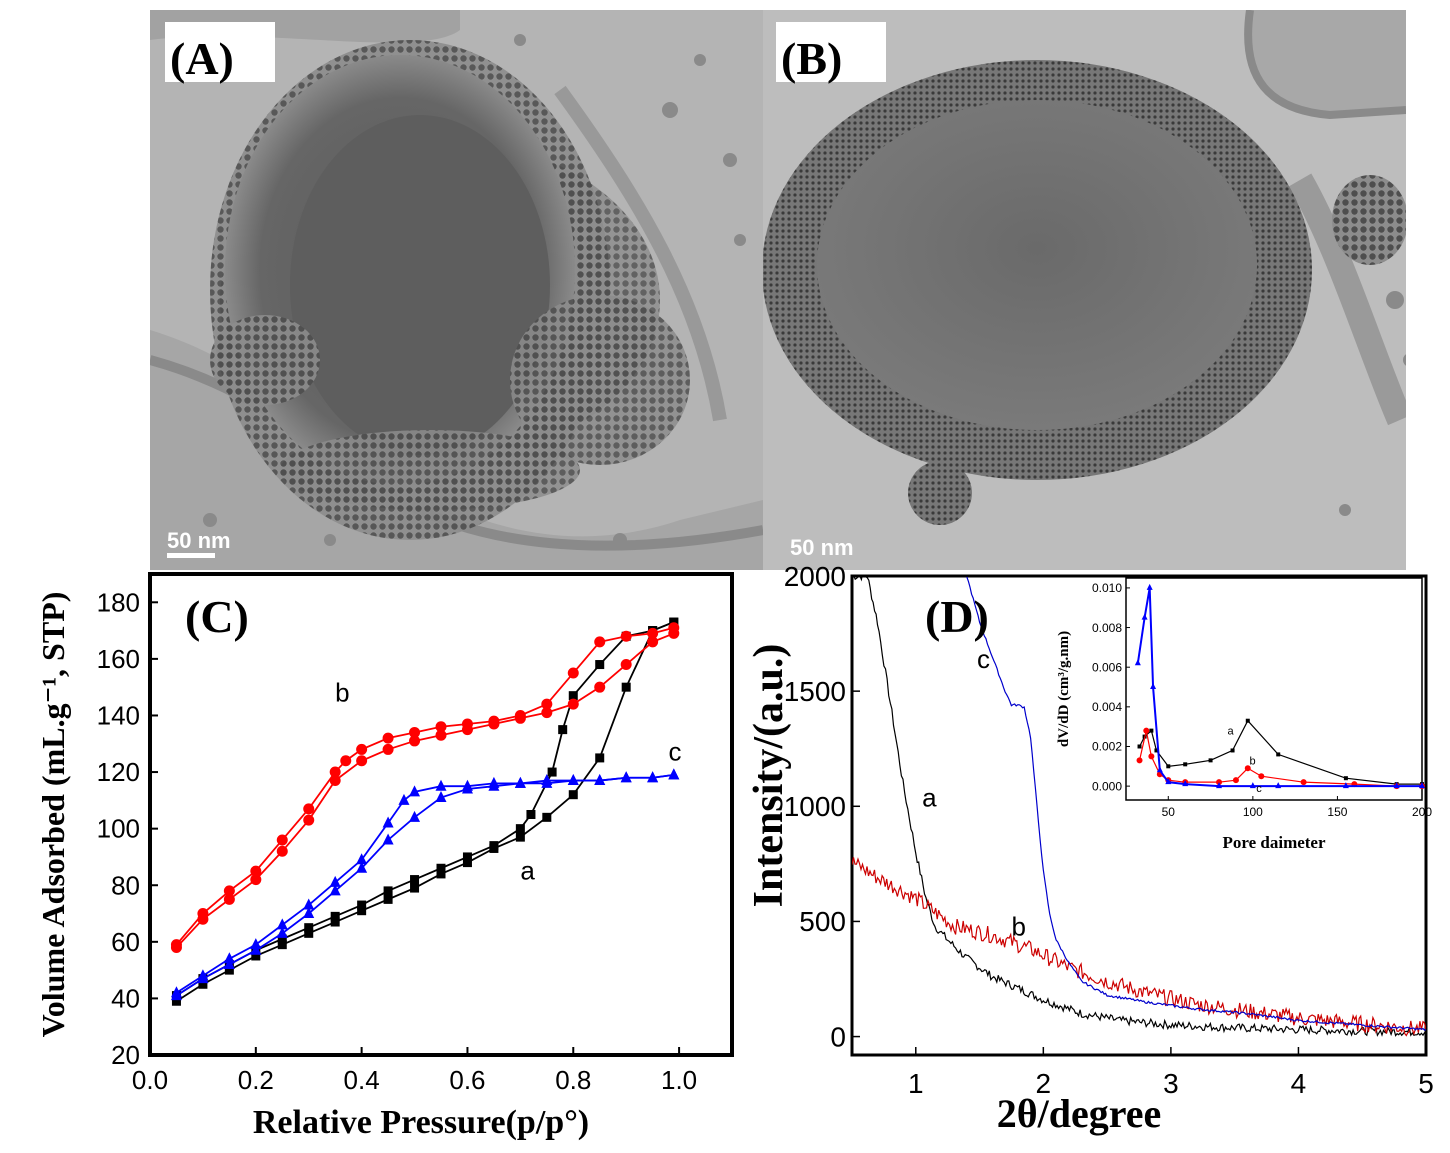 The height and width of the screenshot is (1153, 1450). What do you see at coordinates (1337, 812) in the screenshot?
I see `x-tick-label: 150` at bounding box center [1337, 812].